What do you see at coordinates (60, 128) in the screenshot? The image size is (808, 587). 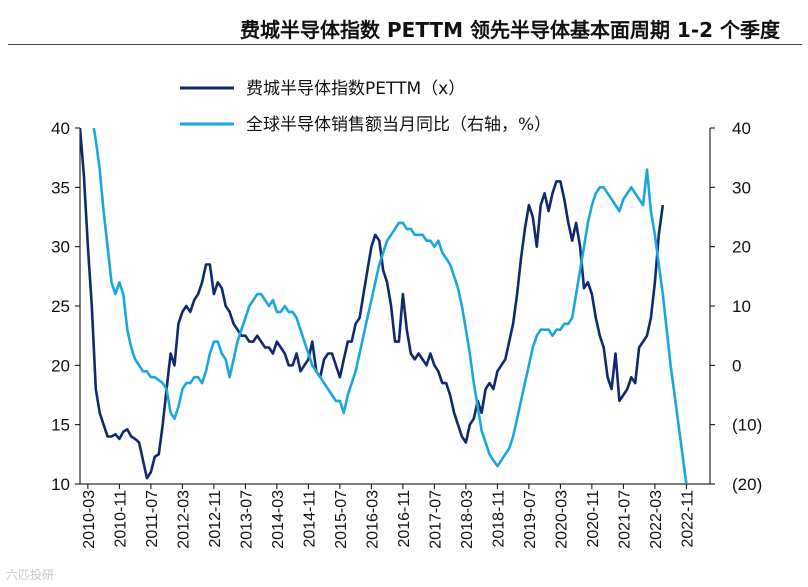 I see `left-tick-label: 40` at bounding box center [60, 128].